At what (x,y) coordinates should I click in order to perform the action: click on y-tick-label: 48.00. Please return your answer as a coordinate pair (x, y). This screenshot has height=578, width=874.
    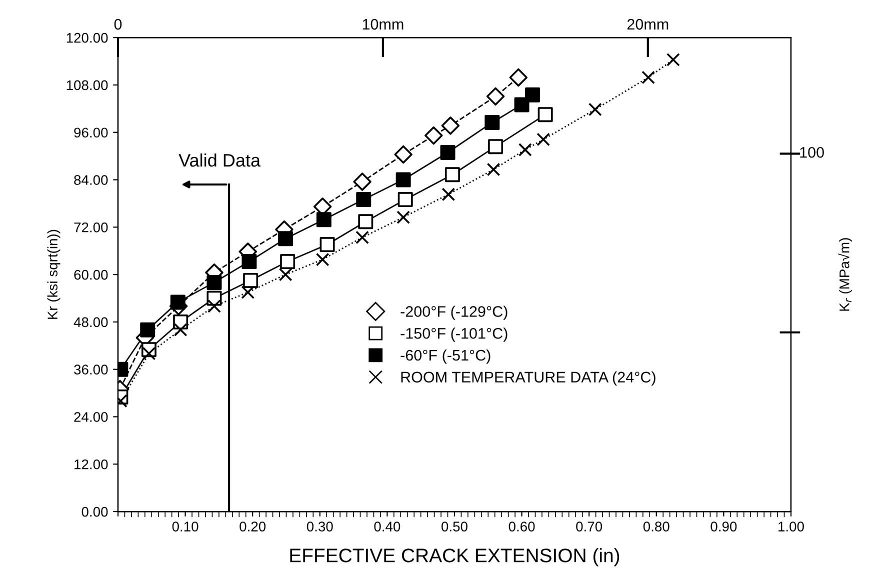
    Looking at the image, I should click on (91, 322).